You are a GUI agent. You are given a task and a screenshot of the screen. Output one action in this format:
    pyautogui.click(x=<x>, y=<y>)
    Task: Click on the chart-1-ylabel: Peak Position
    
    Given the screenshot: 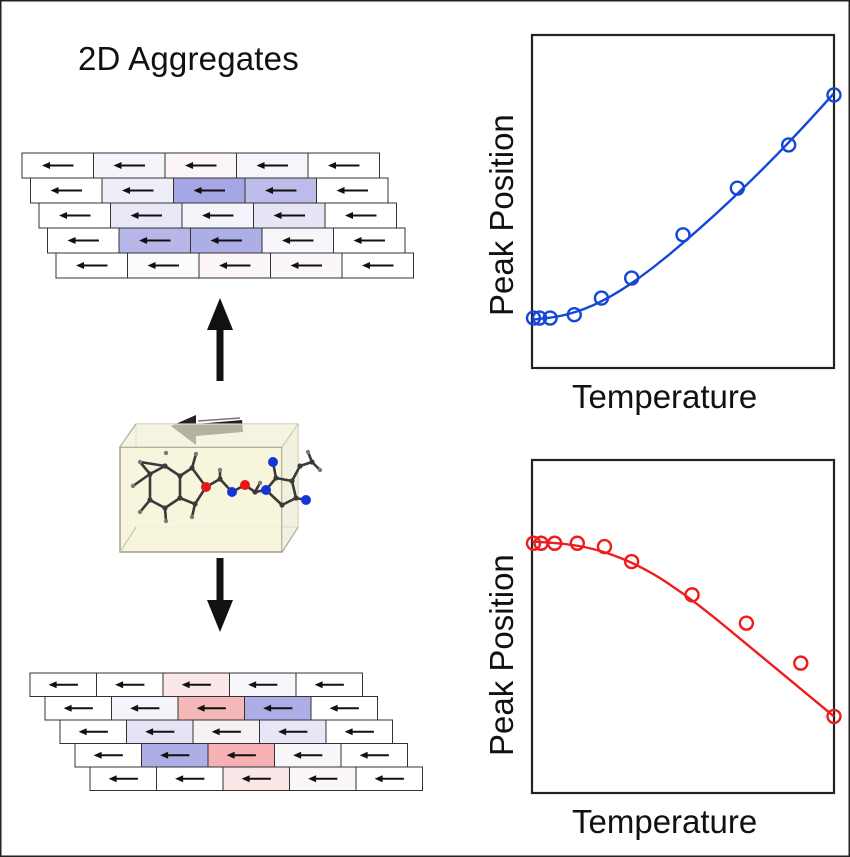 What is the action you would take?
    pyautogui.click(x=501, y=215)
    